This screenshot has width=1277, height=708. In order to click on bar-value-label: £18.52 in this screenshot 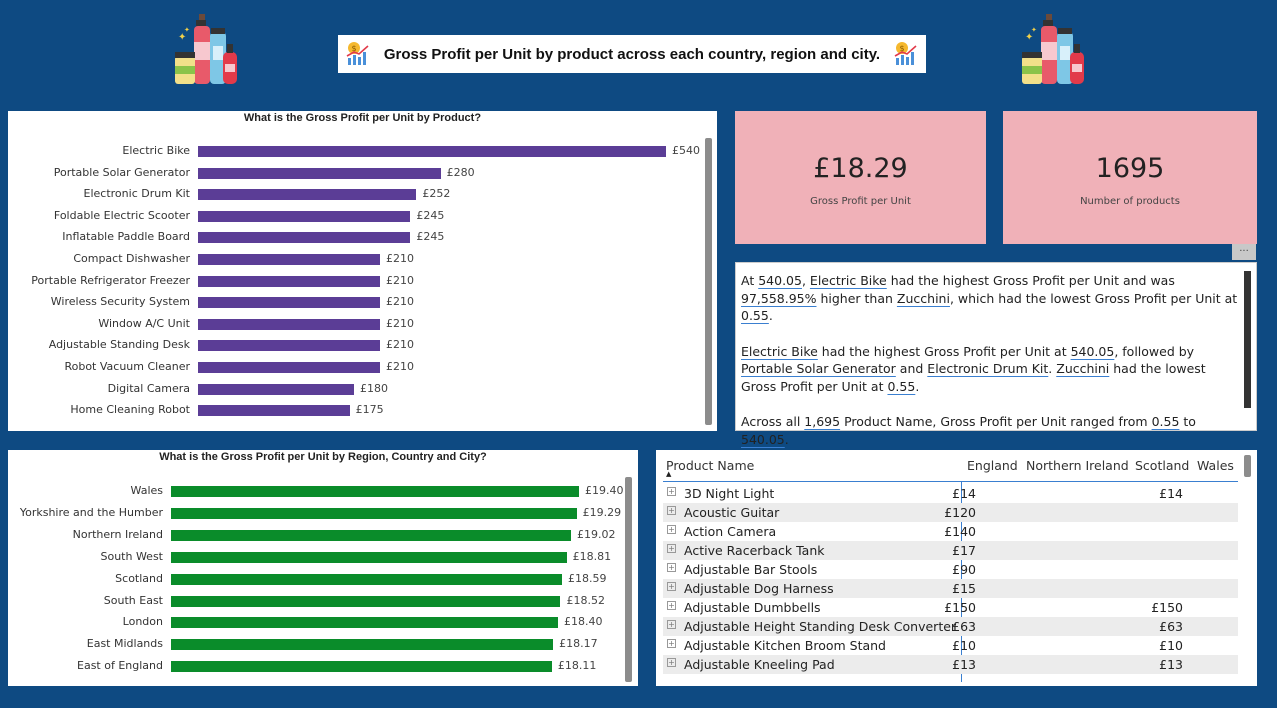, I will do `click(585, 600)`.